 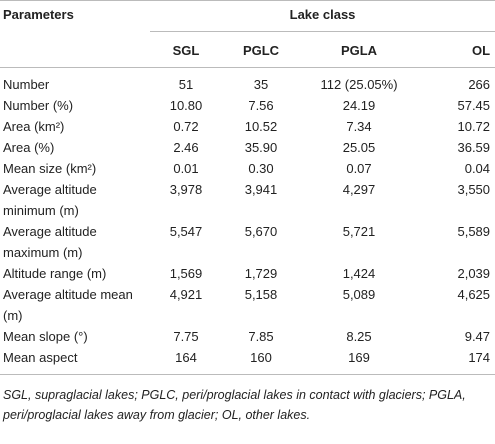 I want to click on column-header: OL, so click(x=456, y=49).